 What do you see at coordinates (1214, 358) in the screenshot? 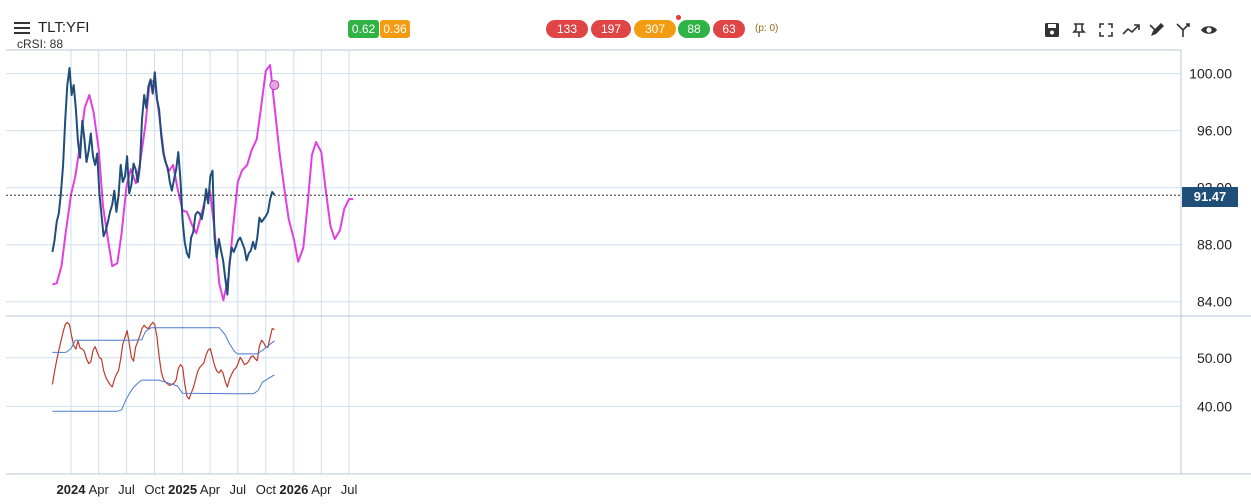
I see `y-tick-label: 50.00` at bounding box center [1214, 358].